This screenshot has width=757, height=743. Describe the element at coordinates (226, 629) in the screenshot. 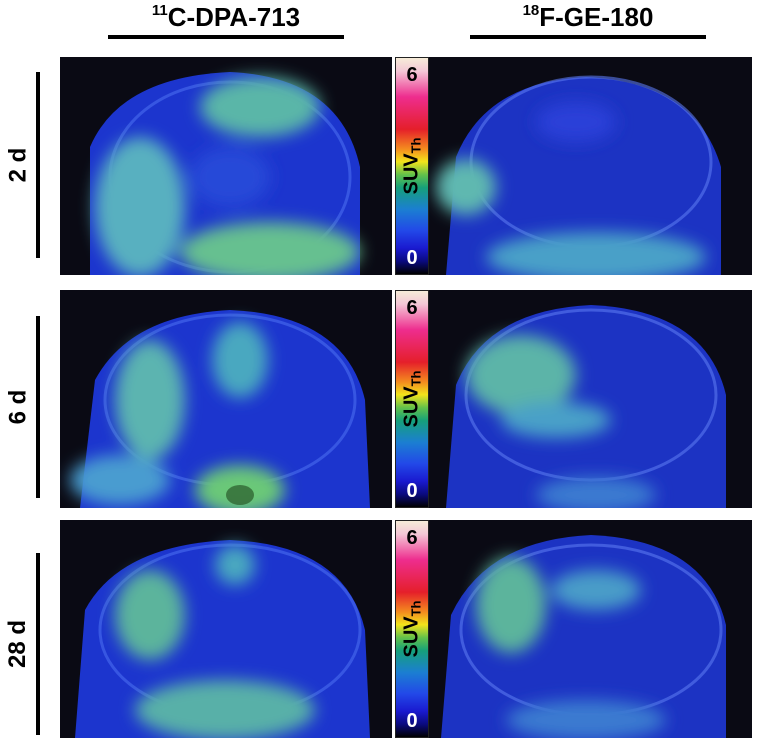

I see `pet-scan-dpa713-28d` at that location.